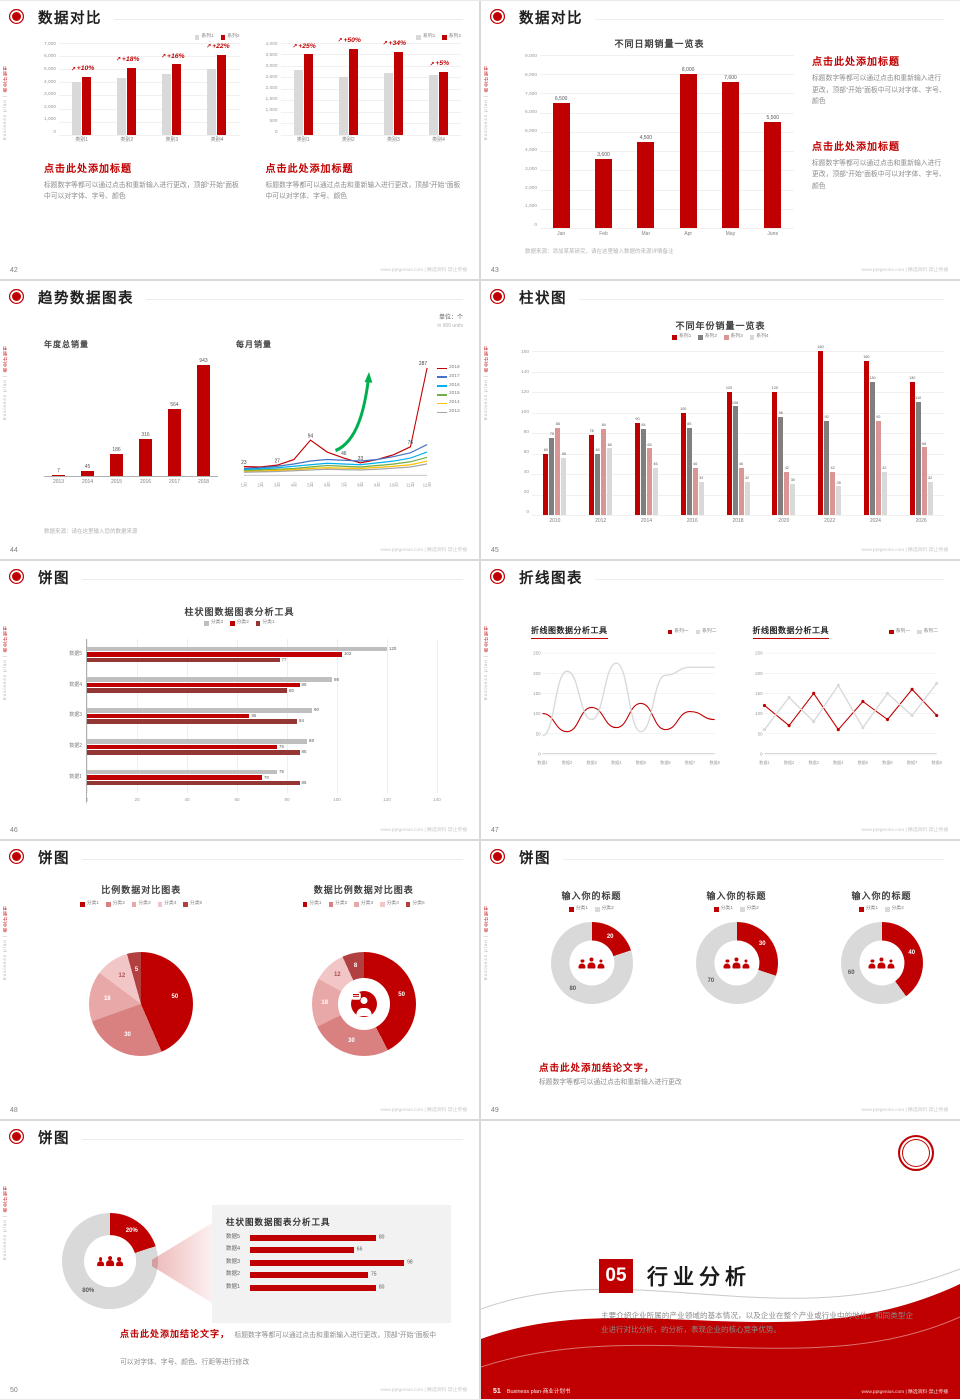 The width and height of the screenshot is (960, 1400). I want to click on legend-item: 分类3, so click(141, 904).